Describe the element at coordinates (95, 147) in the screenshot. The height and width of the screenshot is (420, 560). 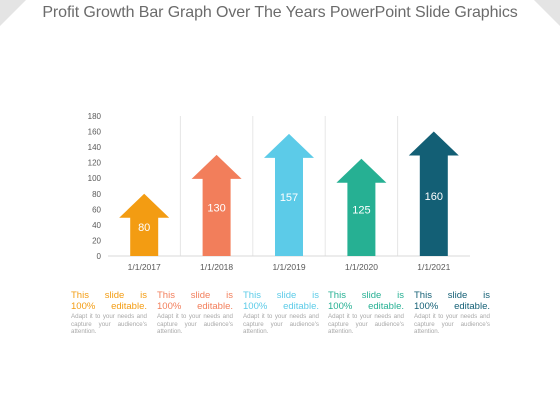
I see `y-tick-label: 140` at that location.